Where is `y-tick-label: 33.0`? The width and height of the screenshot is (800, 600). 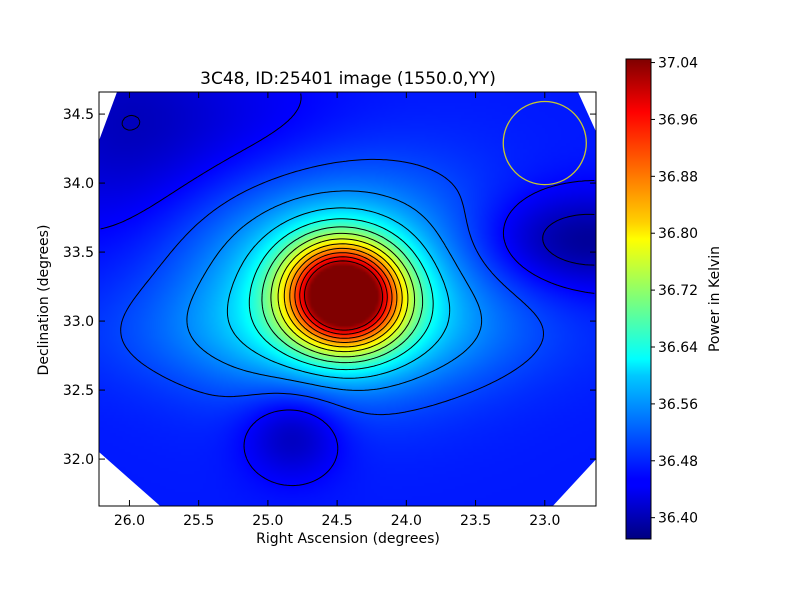 y-tick-label: 33.0 is located at coordinates (78, 322).